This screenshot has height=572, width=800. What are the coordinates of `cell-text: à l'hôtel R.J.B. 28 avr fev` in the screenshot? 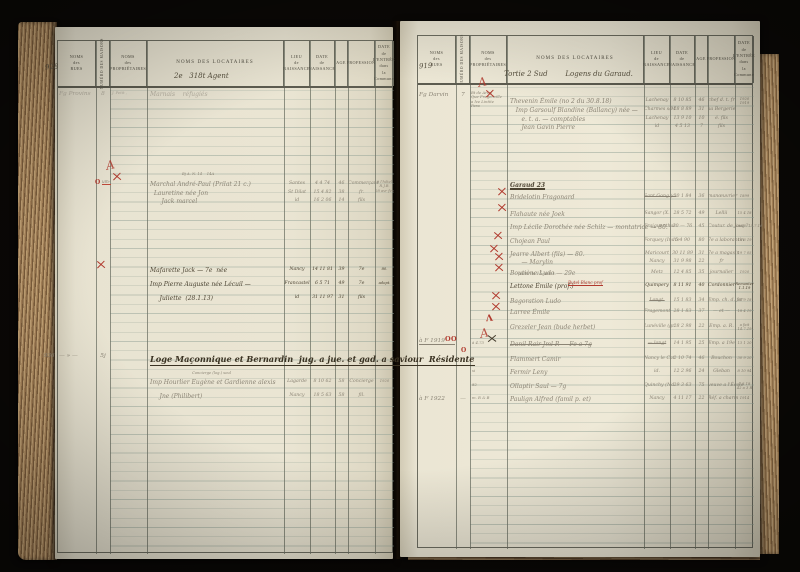 It's located at (384, 186).